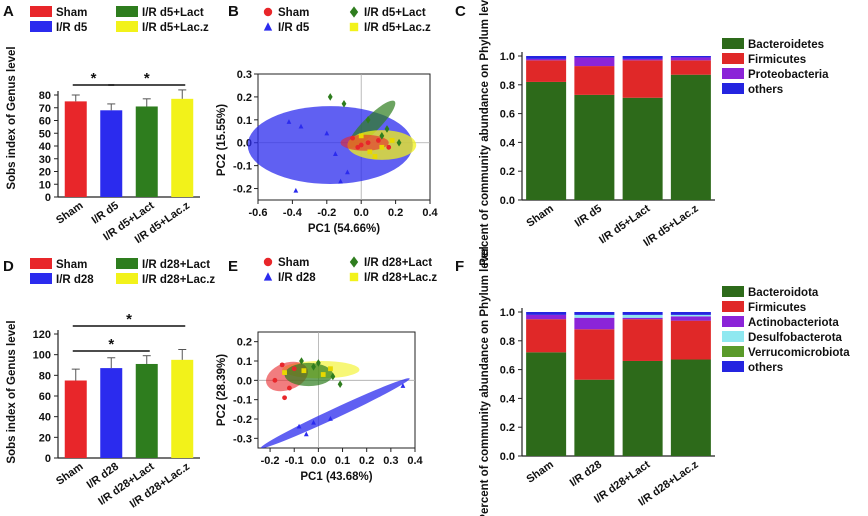 This screenshot has height=516, width=868. I want to click on significance-star: *, so click(111, 344).